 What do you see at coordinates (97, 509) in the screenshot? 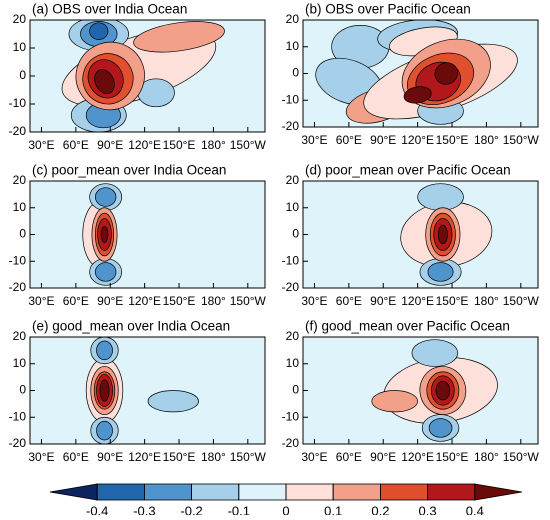
I see `colorbar-label: -0.4` at bounding box center [97, 509].